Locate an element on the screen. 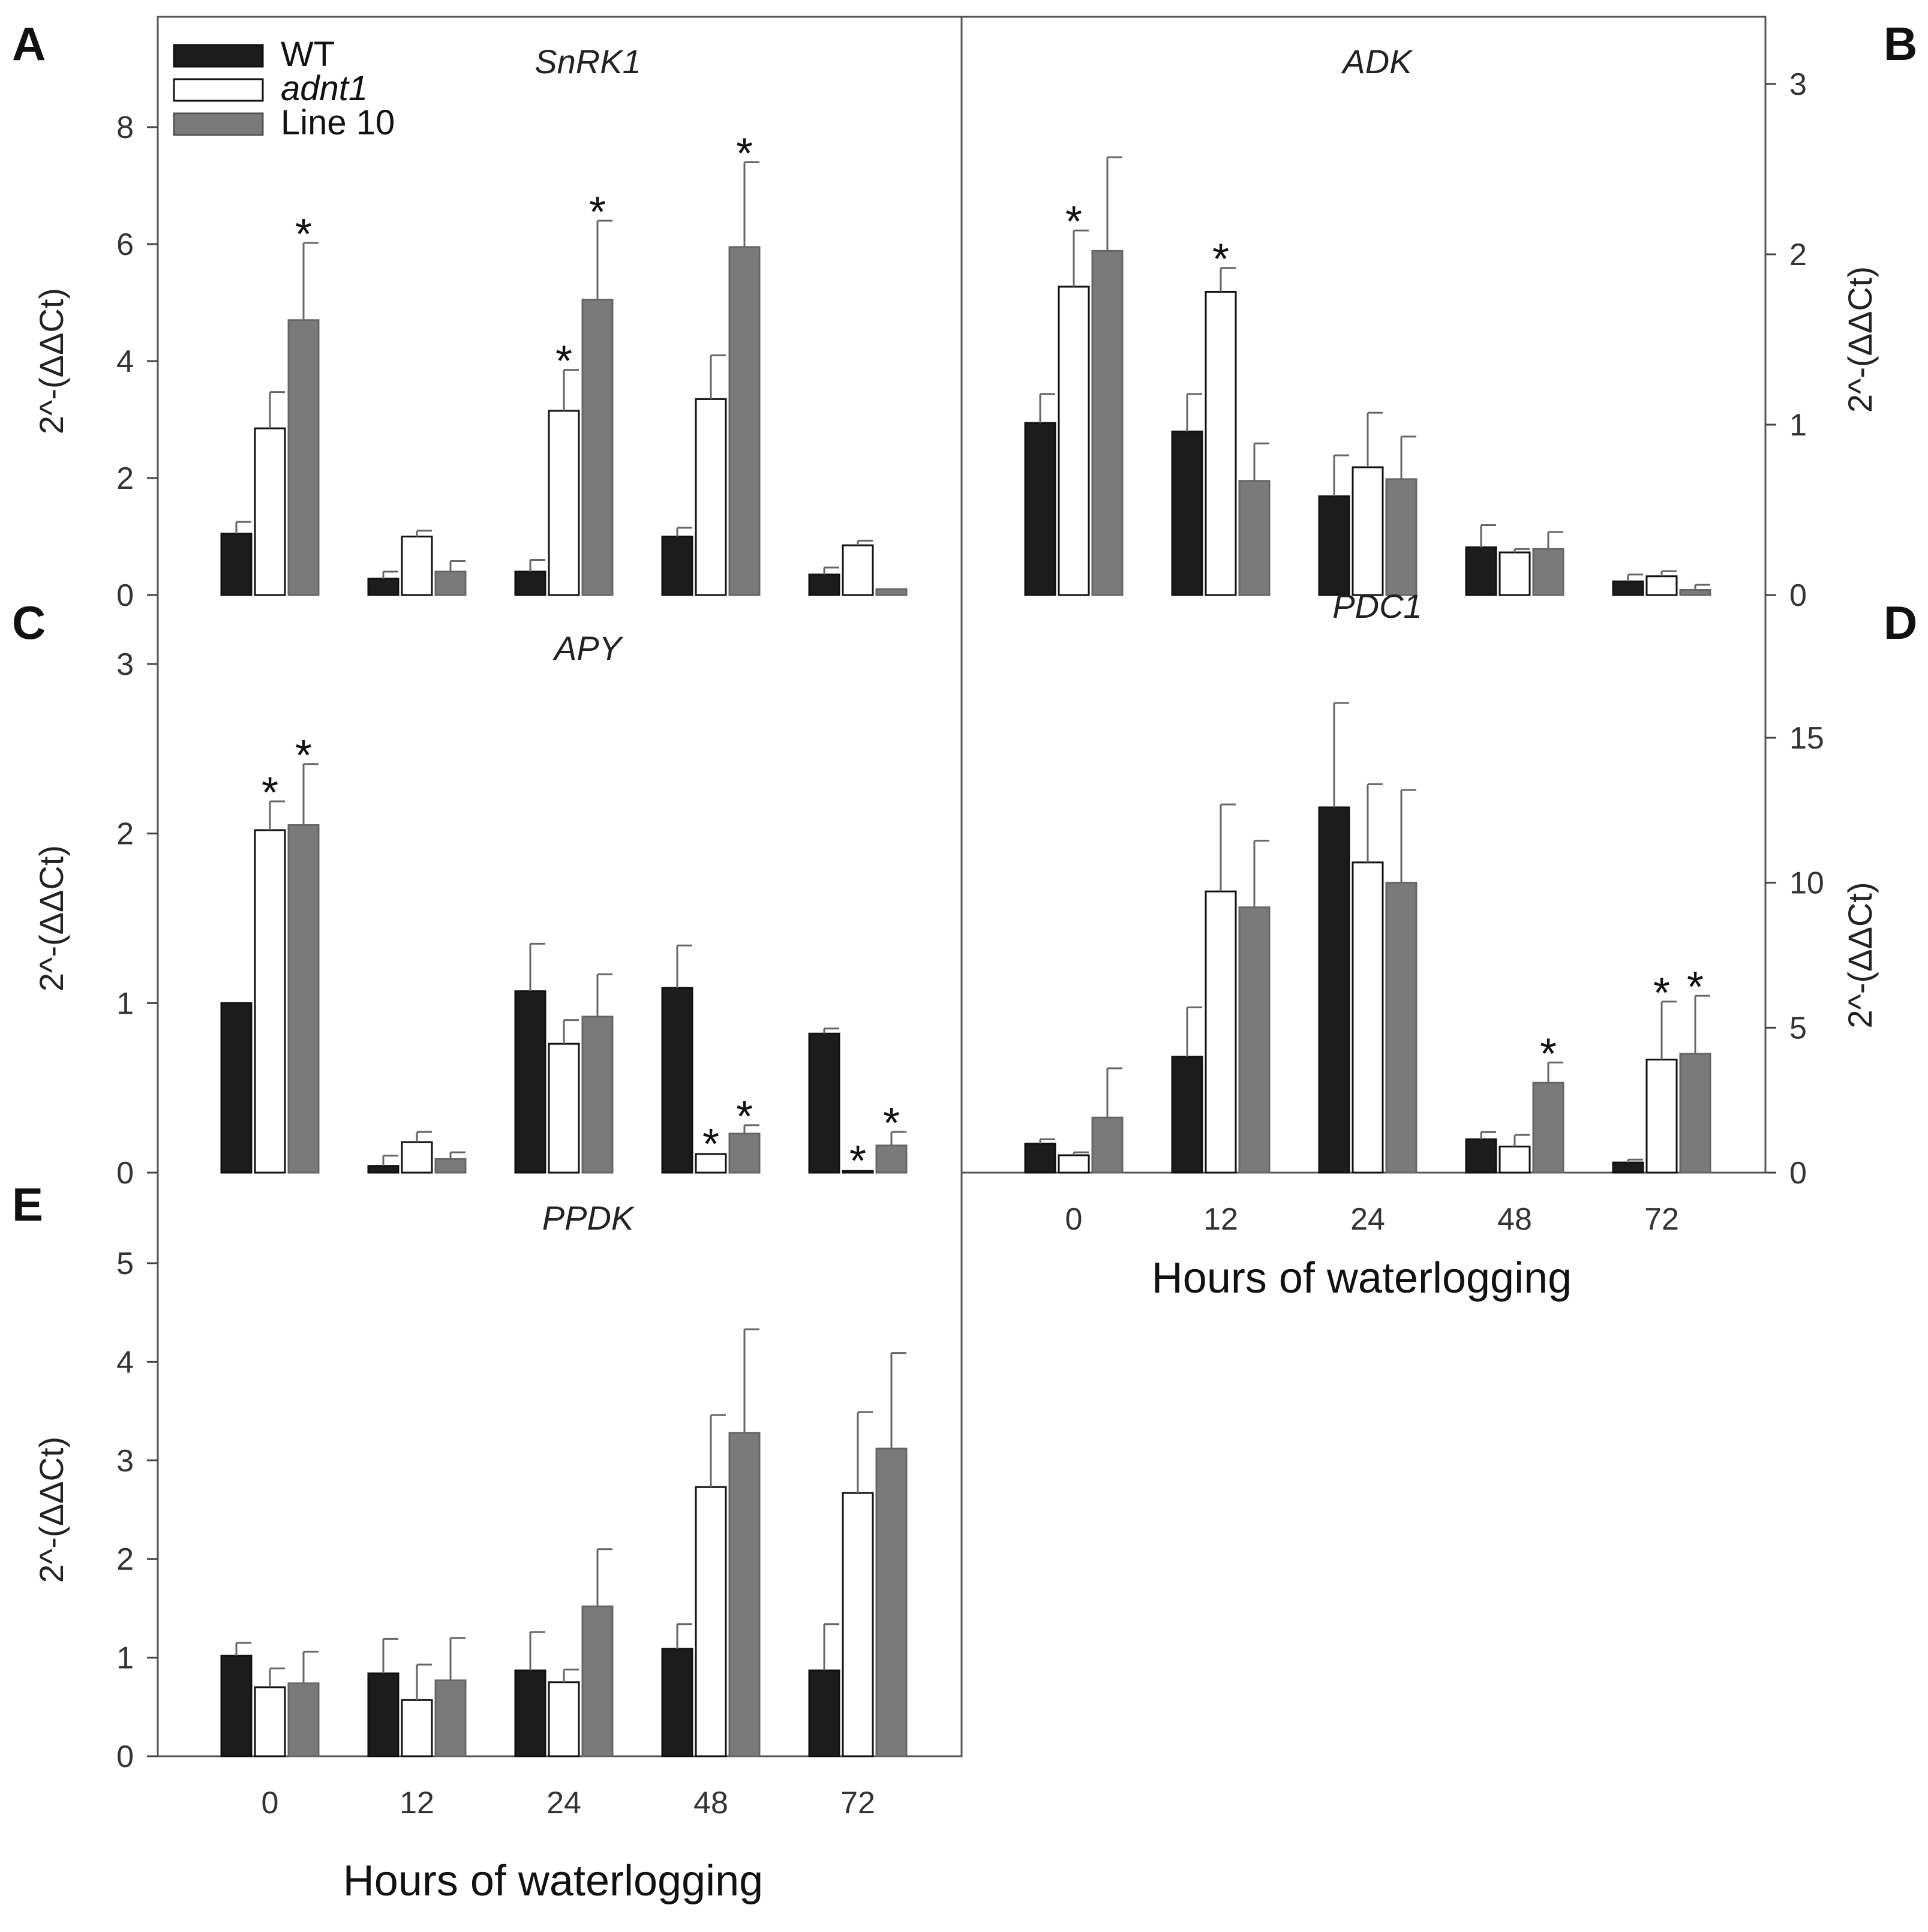 The height and width of the screenshot is (1932, 1928). panel-title: PPDK is located at coordinates (589, 1218).